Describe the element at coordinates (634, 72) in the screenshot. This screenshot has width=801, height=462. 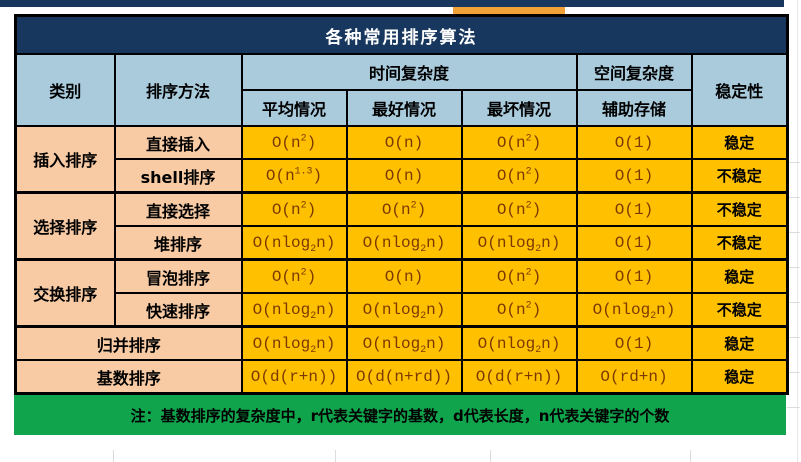
I see `header-space-complexity: 空间复杂度` at that location.